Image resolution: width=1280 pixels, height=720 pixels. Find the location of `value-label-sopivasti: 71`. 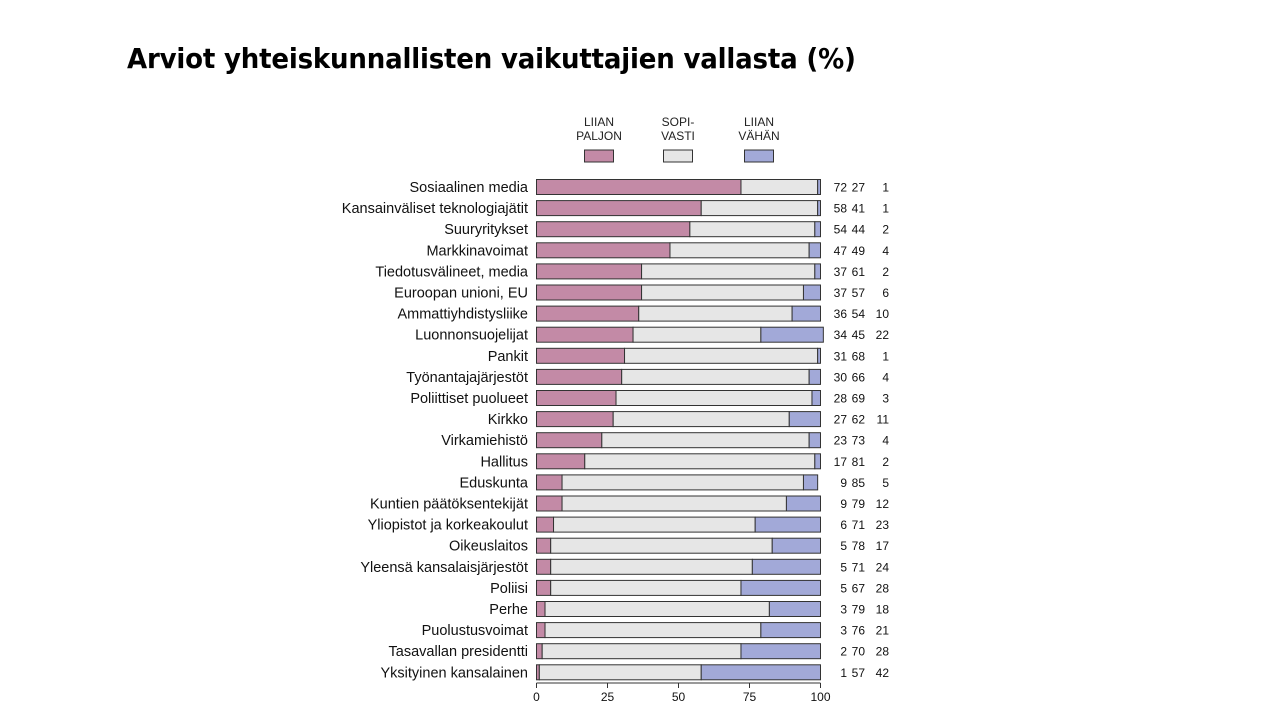

value-label-sopivasti: 71 is located at coordinates (859, 525).